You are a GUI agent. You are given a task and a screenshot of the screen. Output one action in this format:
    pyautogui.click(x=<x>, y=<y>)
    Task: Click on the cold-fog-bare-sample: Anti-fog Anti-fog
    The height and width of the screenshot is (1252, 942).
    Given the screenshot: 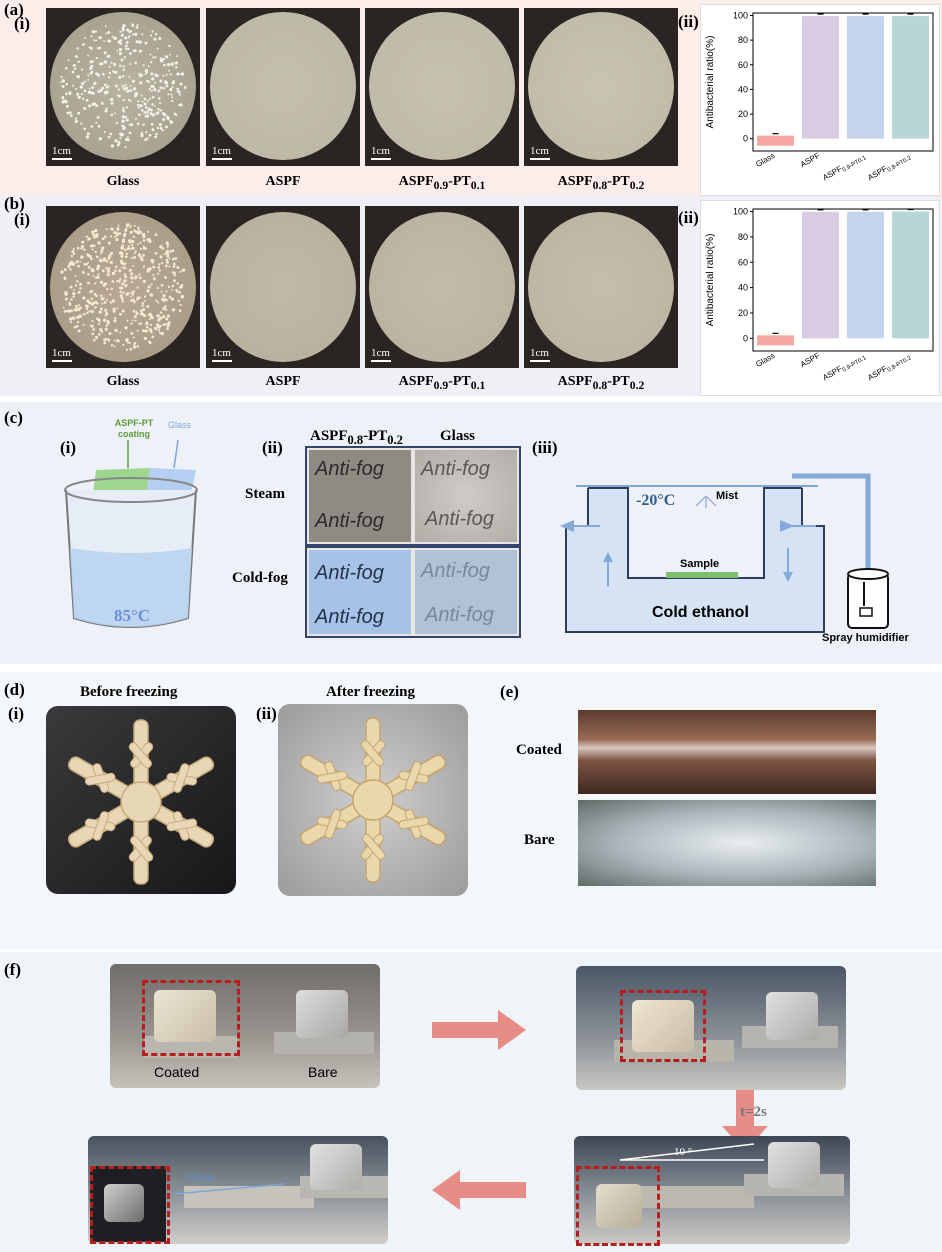 What is the action you would take?
    pyautogui.click(x=466, y=592)
    